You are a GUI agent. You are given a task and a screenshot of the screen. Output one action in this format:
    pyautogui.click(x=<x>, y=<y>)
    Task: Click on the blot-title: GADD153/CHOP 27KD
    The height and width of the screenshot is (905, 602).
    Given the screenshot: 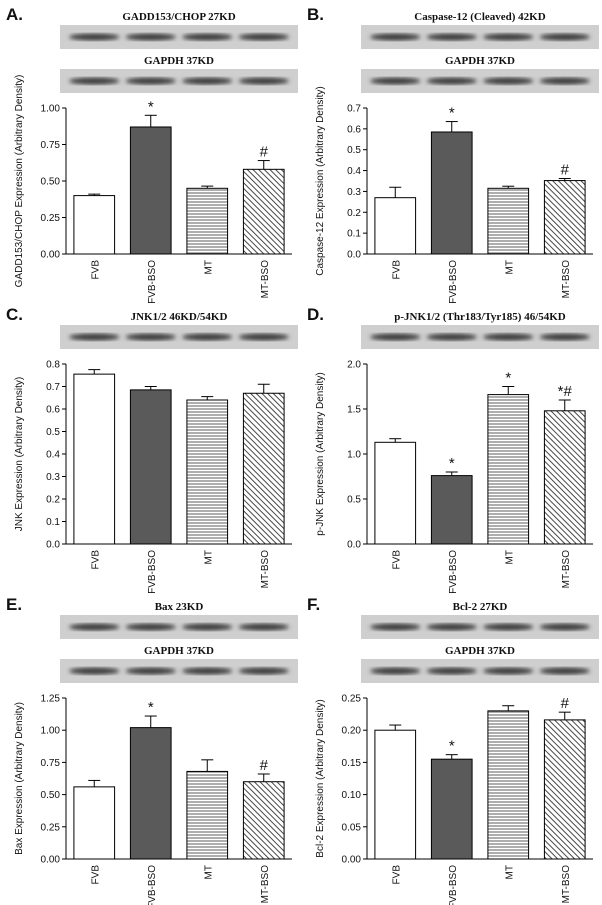 What is the action you would take?
    pyautogui.click(x=178, y=17)
    